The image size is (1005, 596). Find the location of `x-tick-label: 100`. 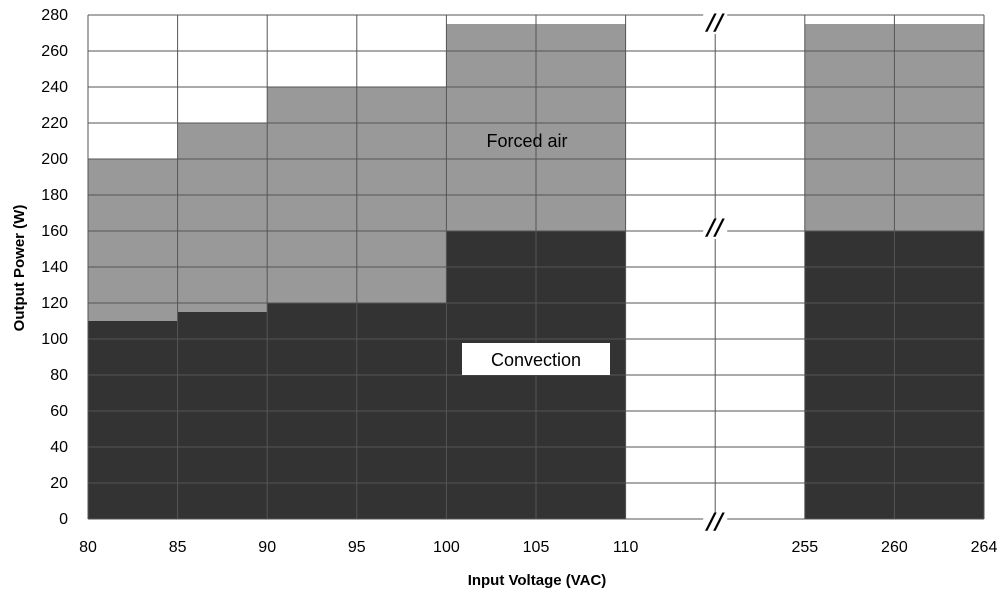

x-tick-label: 100 is located at coordinates (446, 547).